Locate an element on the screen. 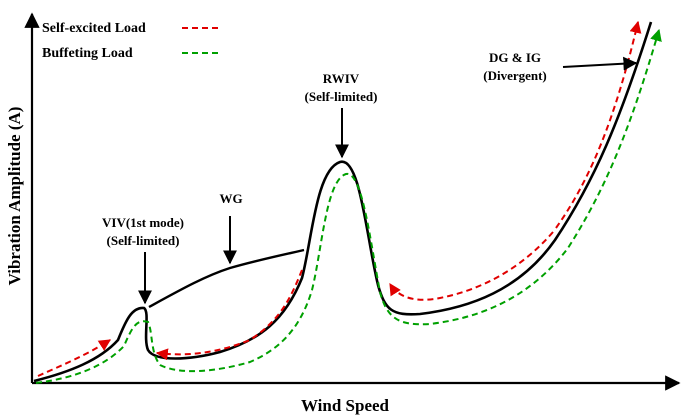  dgig-label-line1: DG & IG is located at coordinates (515, 57).